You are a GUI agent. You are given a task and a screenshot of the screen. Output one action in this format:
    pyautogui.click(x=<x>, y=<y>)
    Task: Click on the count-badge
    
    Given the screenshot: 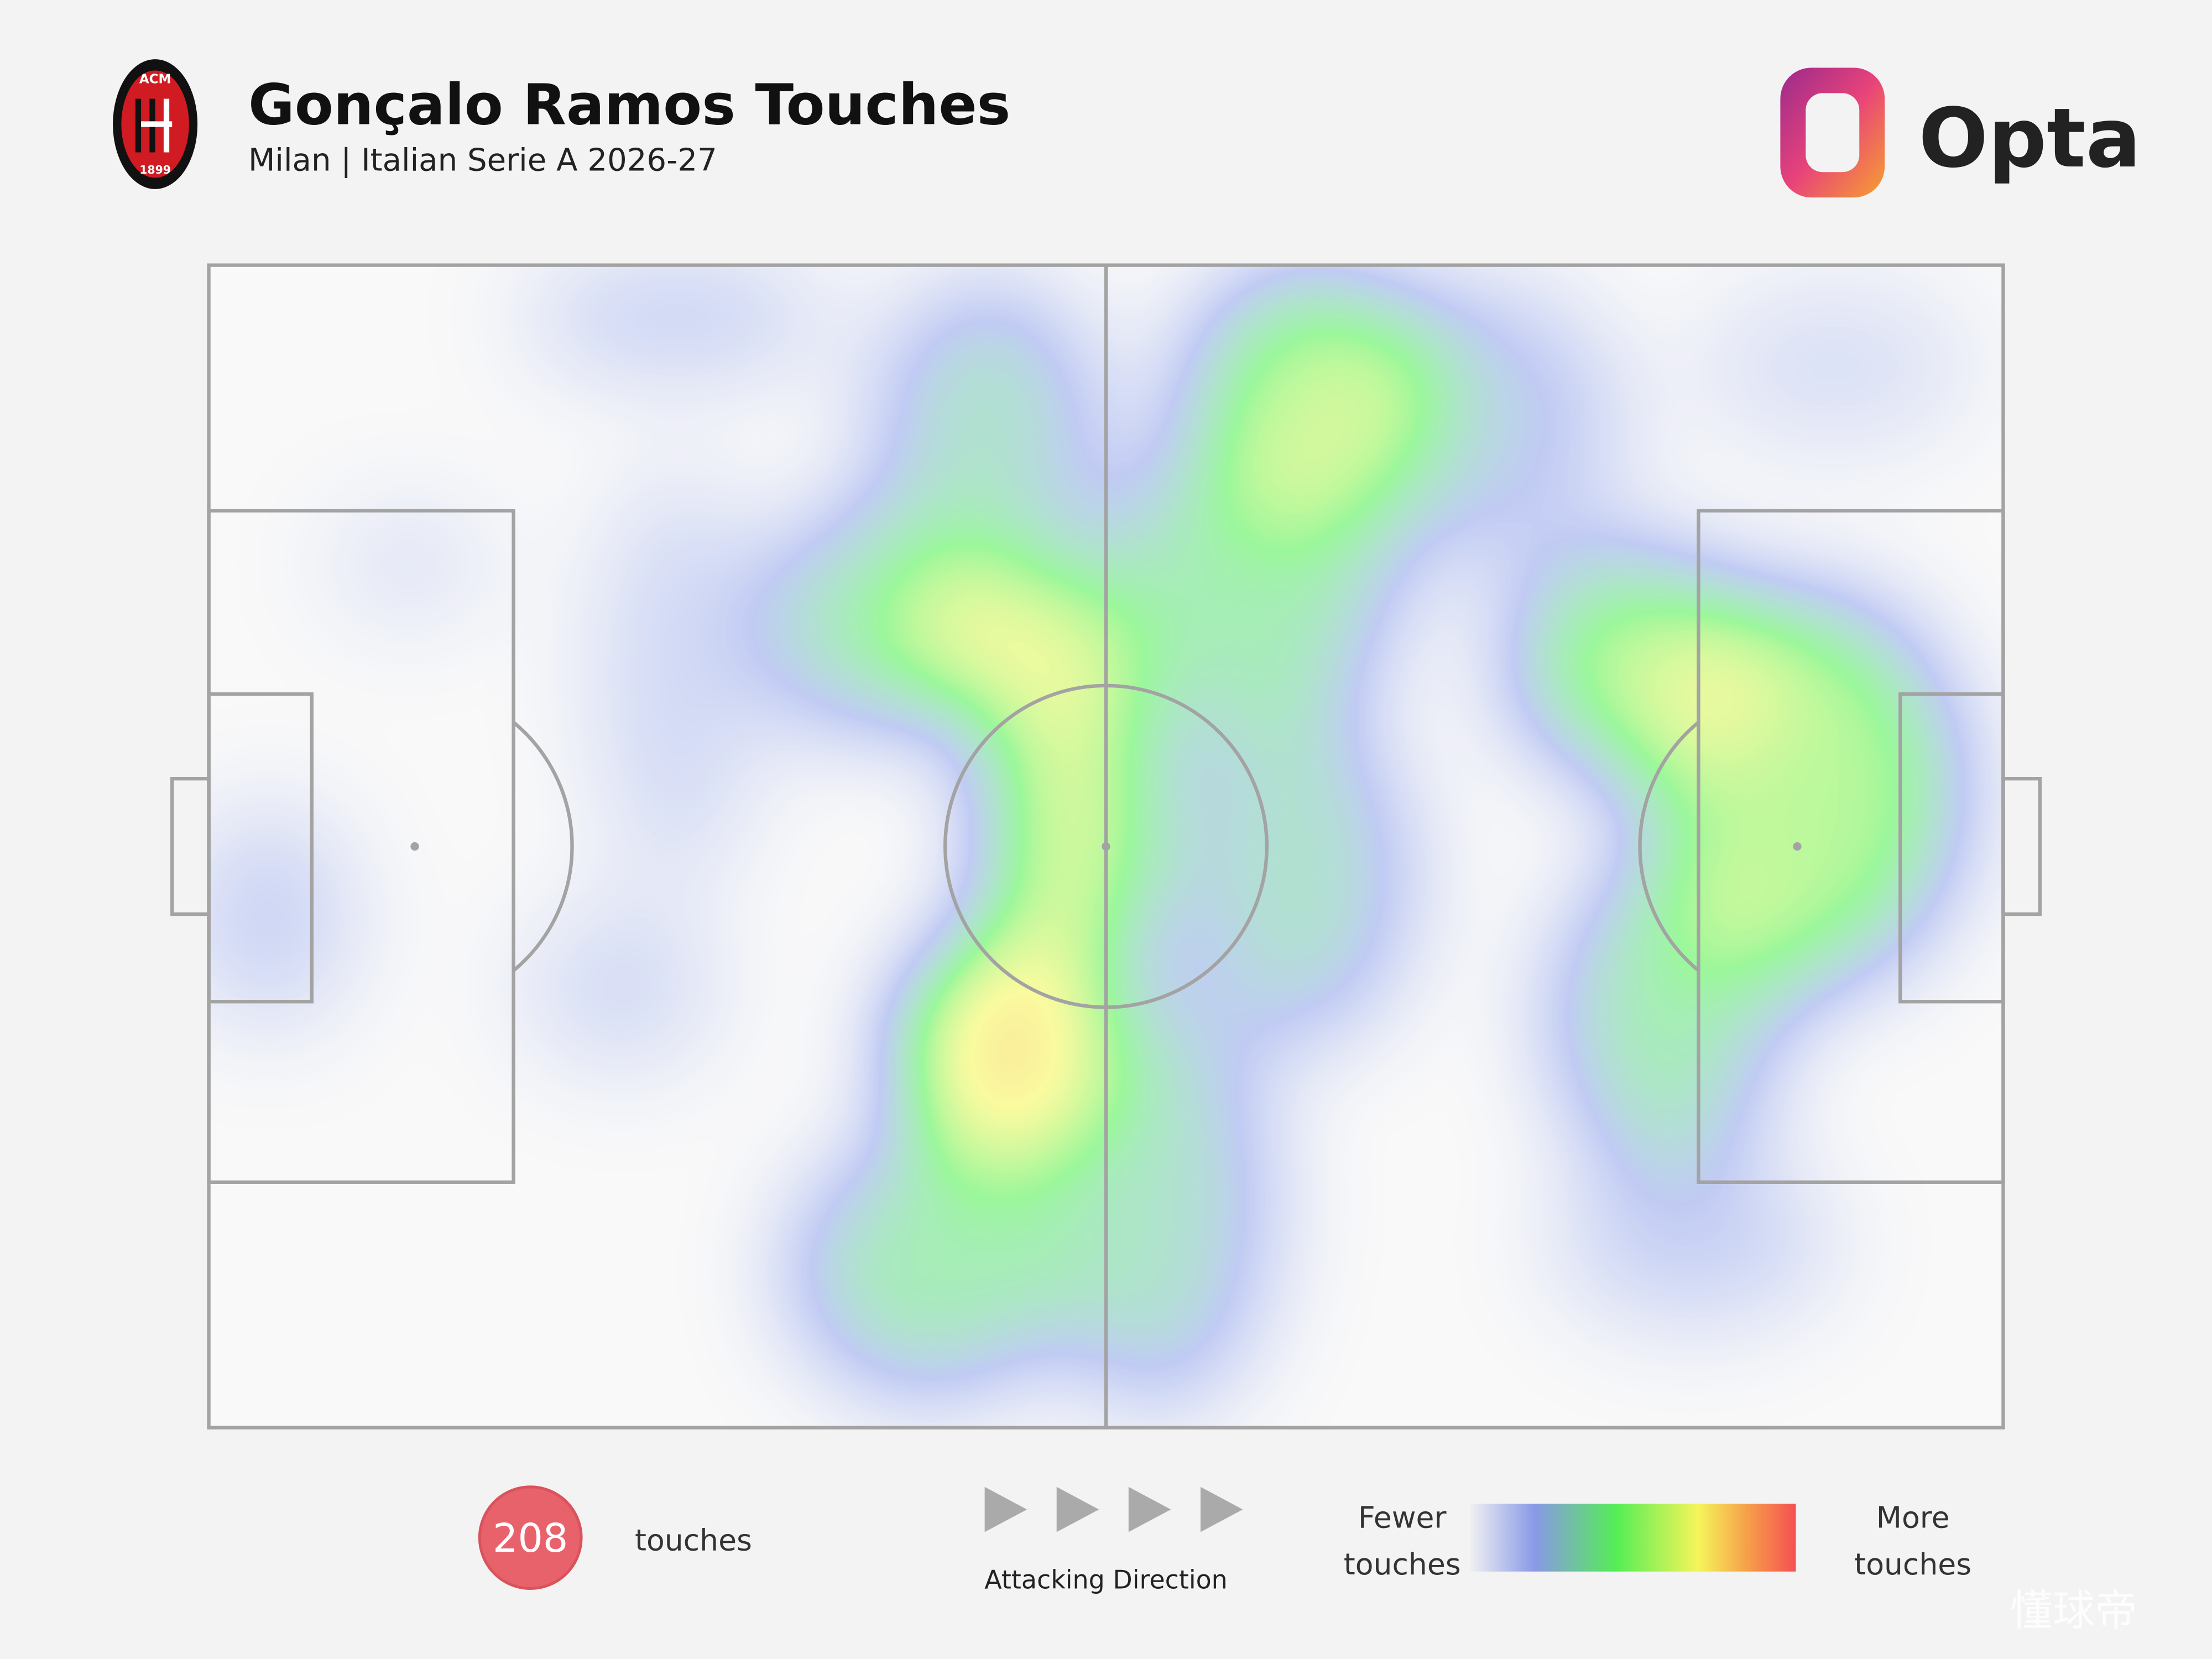 What is the action you would take?
    pyautogui.click(x=530, y=1537)
    